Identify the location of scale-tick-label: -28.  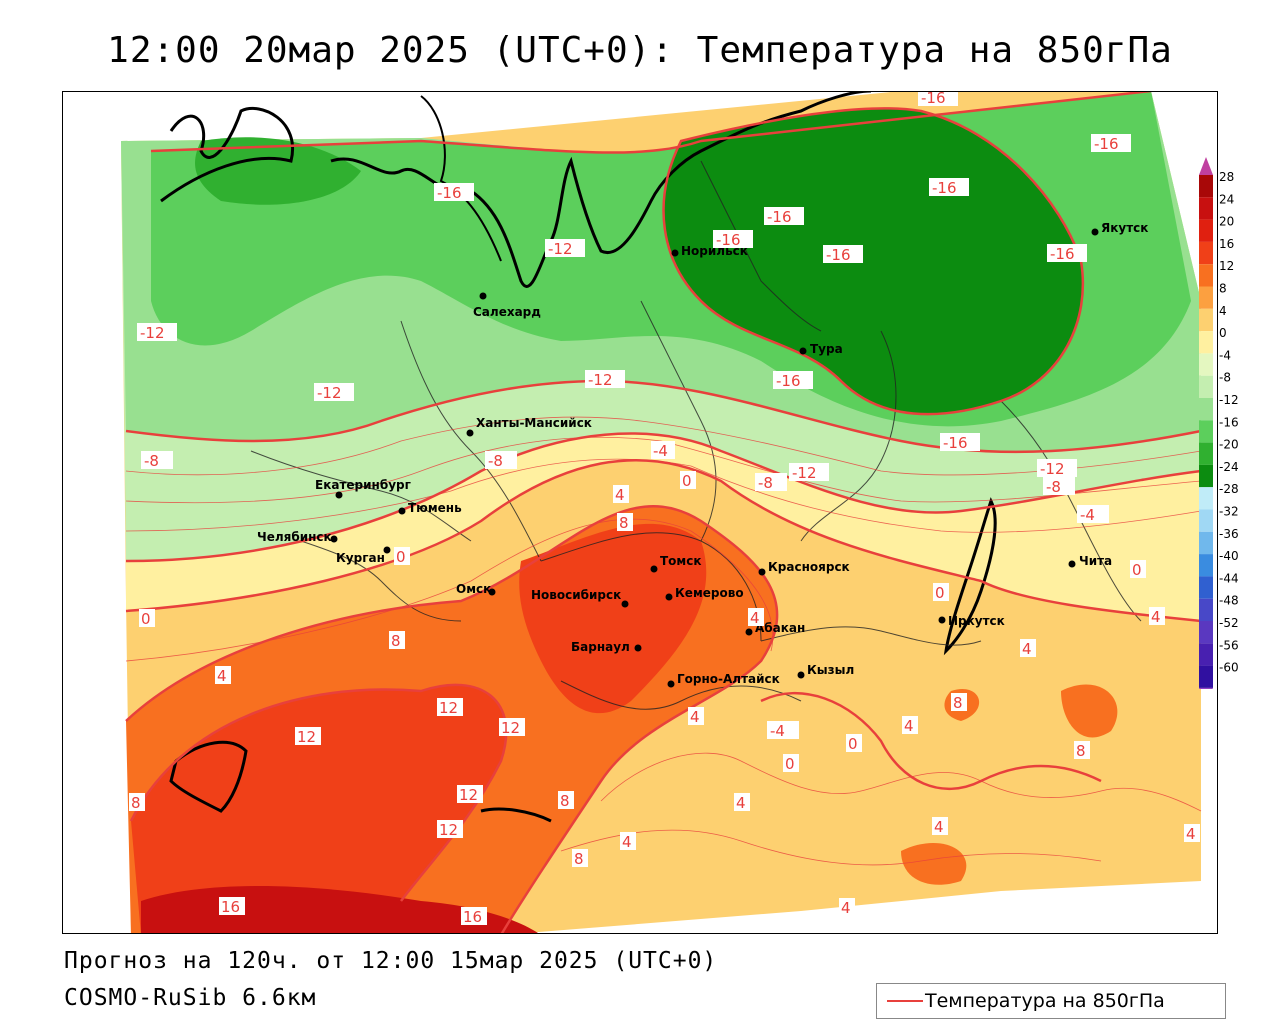
(1229, 489).